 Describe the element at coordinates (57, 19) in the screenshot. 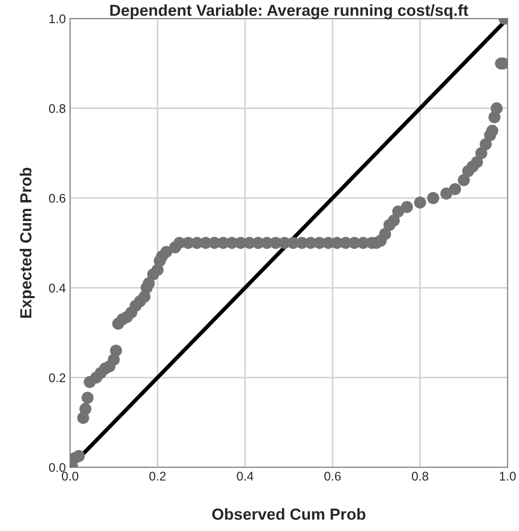

I see `y-tick-label: 1.0` at that location.